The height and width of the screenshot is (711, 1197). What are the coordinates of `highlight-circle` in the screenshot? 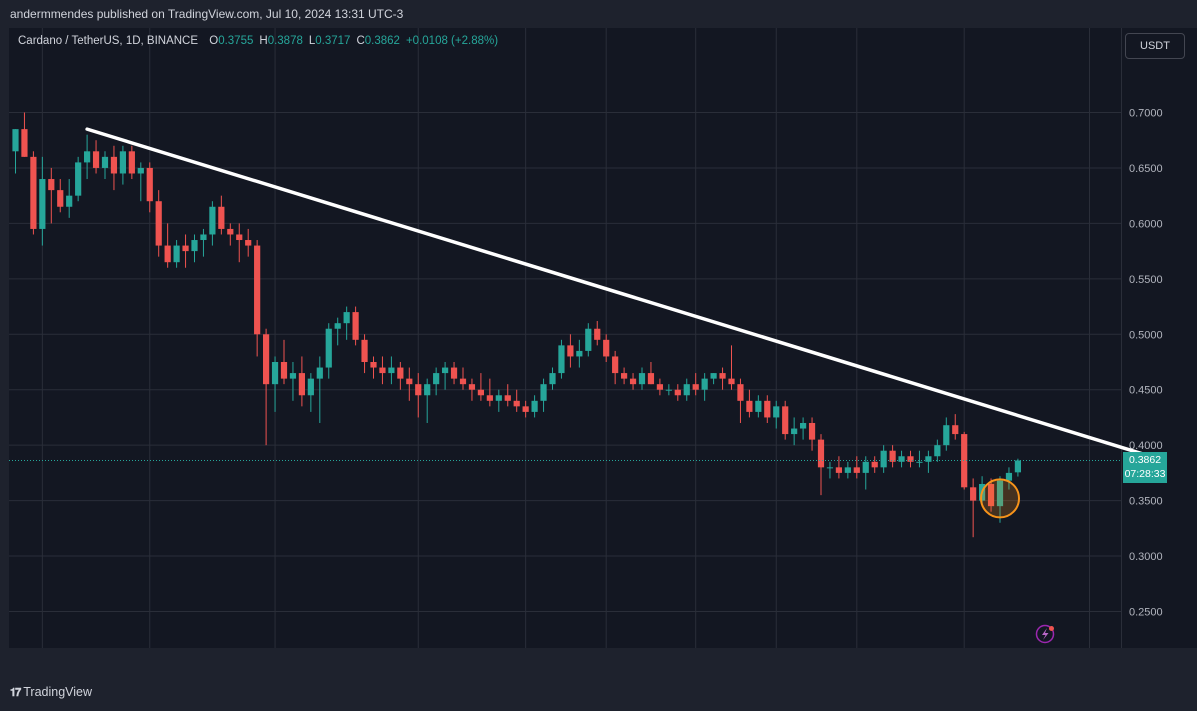 It's located at (1000, 498).